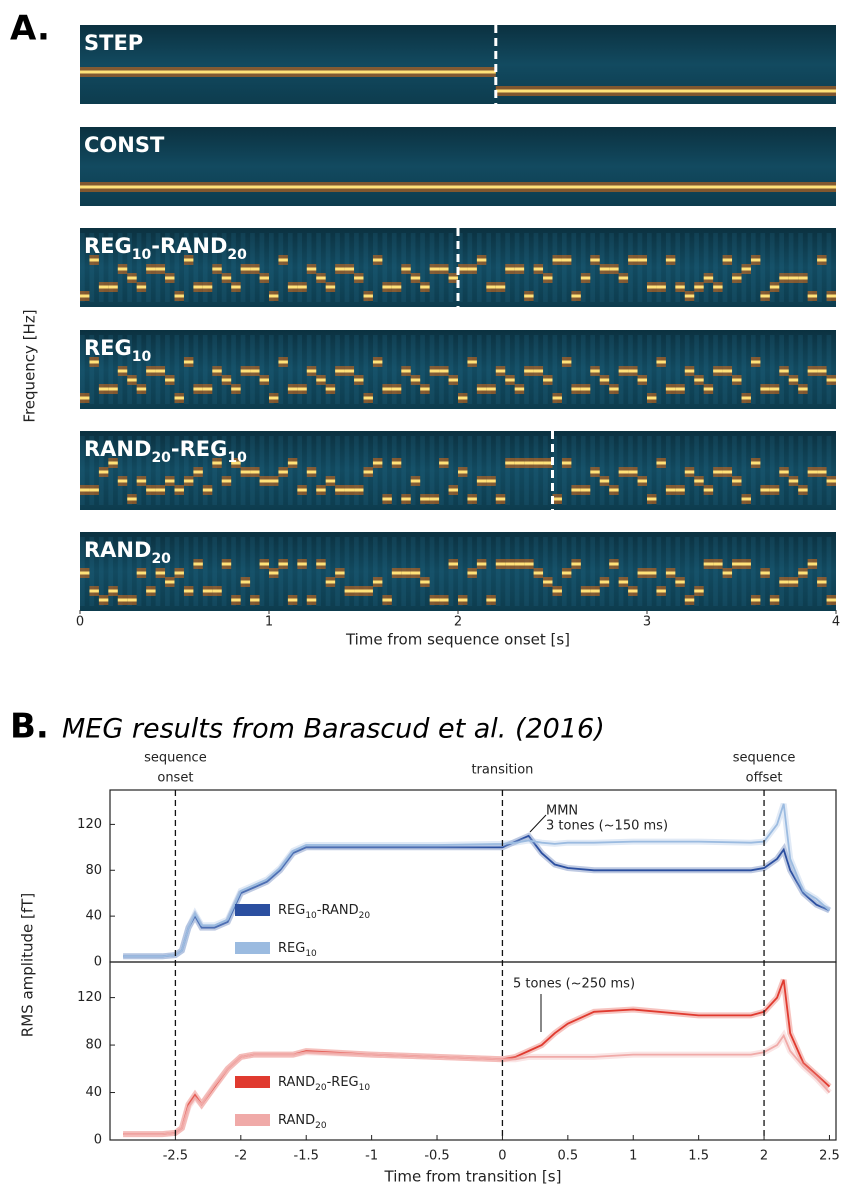 This screenshot has height=1187, width=841. I want to click on legend-label: REG10-RAND20, so click(324, 912).